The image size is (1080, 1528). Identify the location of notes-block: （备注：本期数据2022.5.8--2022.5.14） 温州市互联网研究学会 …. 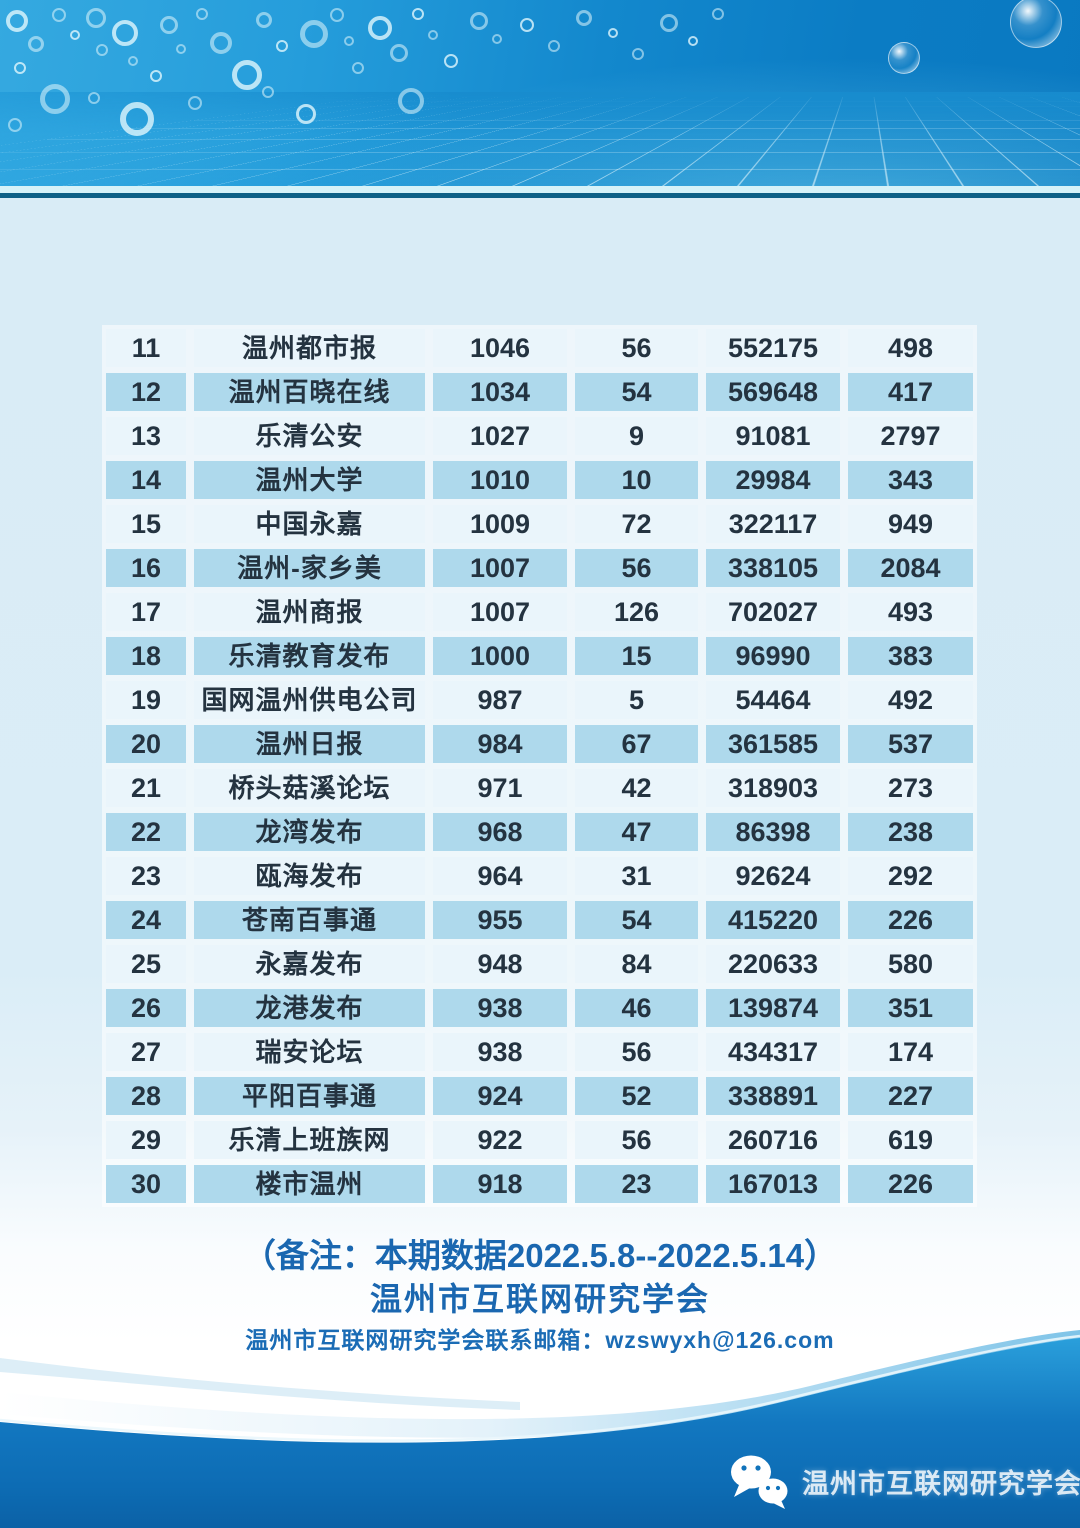
(540, 1297).